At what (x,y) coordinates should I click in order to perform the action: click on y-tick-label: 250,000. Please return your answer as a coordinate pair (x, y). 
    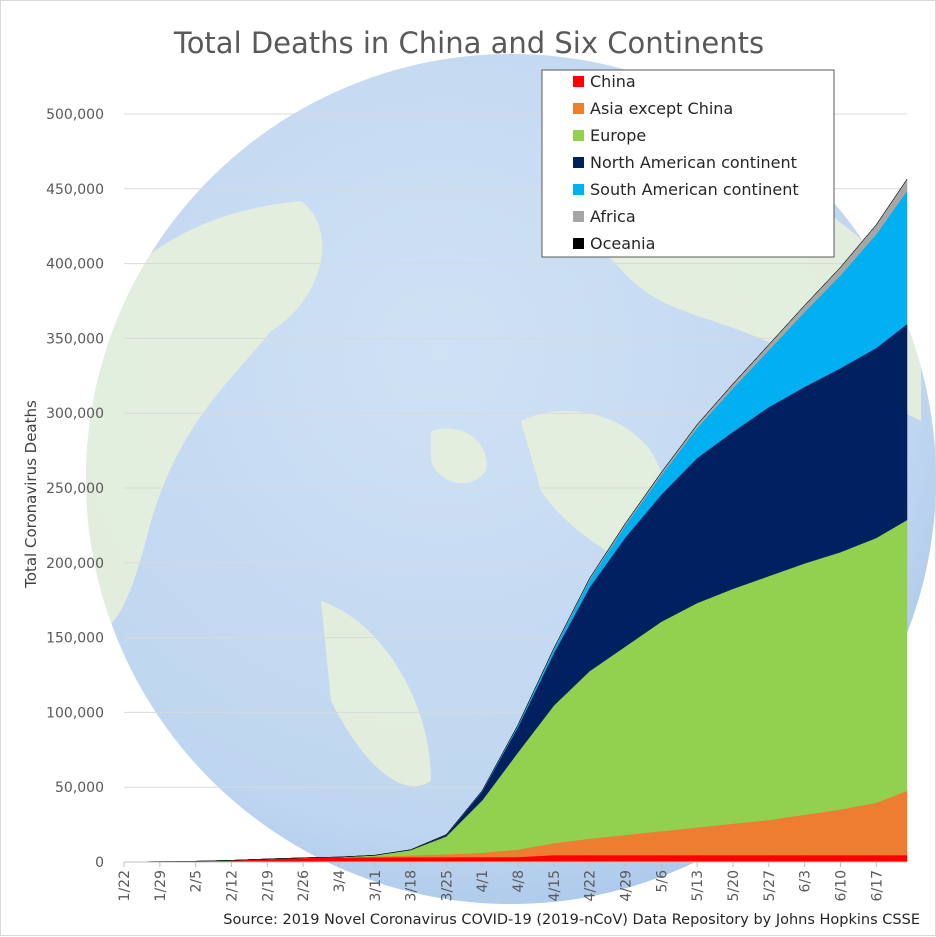
    Looking at the image, I should click on (75, 489).